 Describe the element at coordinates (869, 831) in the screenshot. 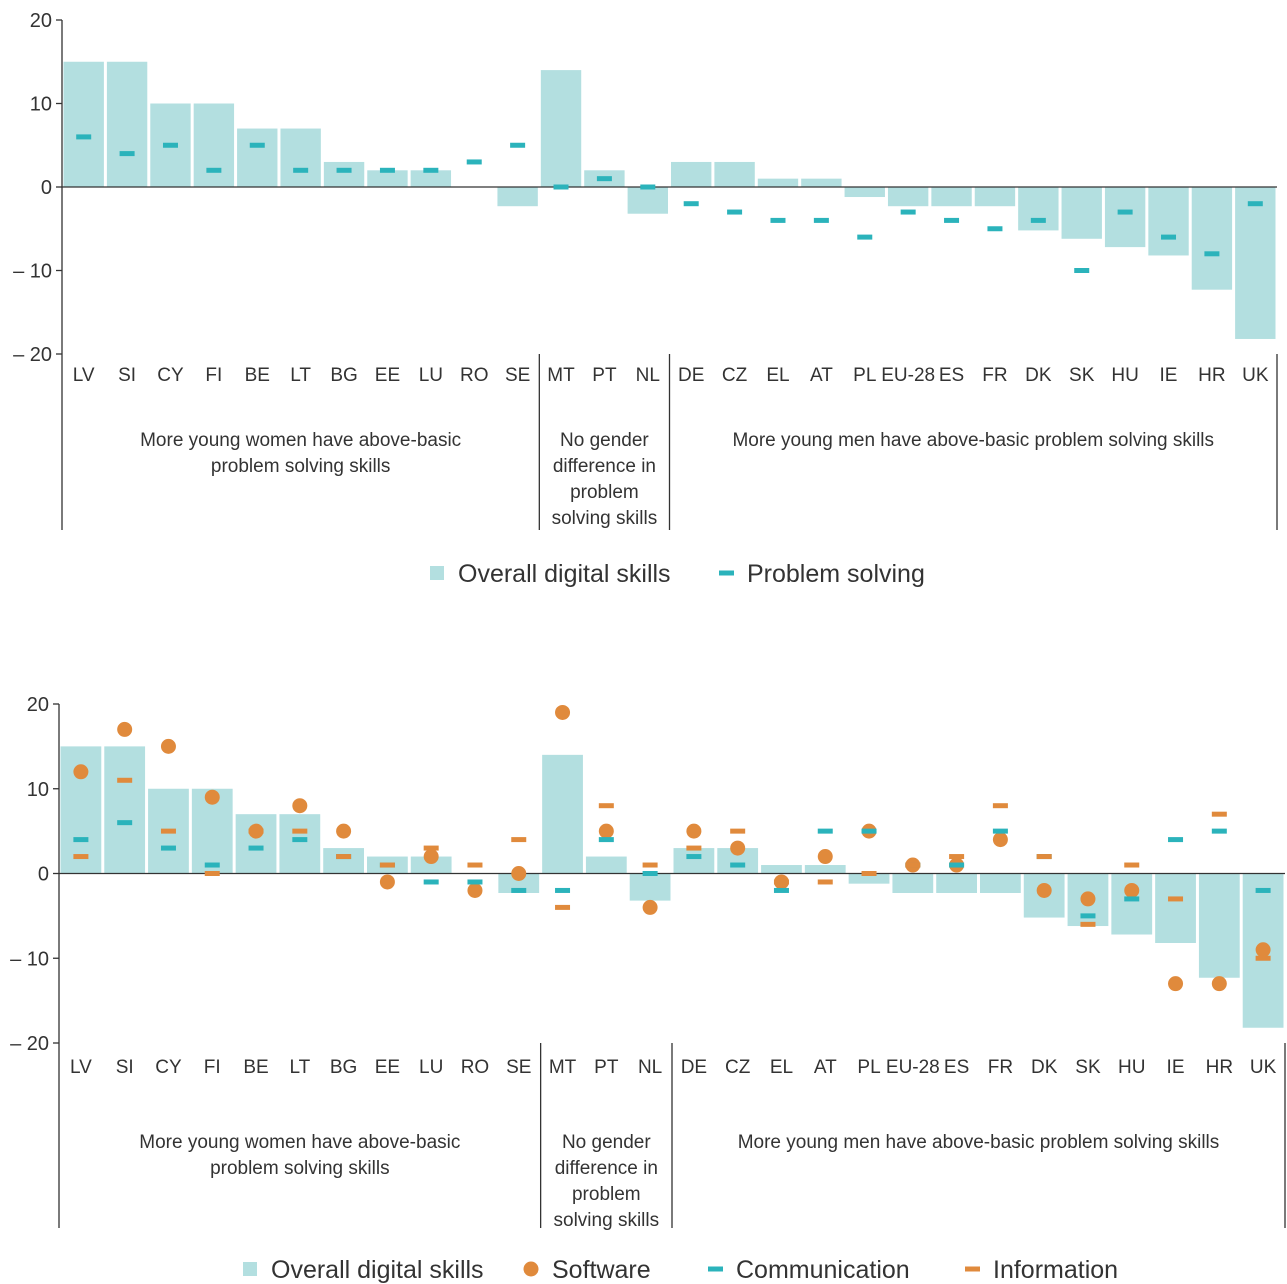

I see `communication-marker-PL` at that location.